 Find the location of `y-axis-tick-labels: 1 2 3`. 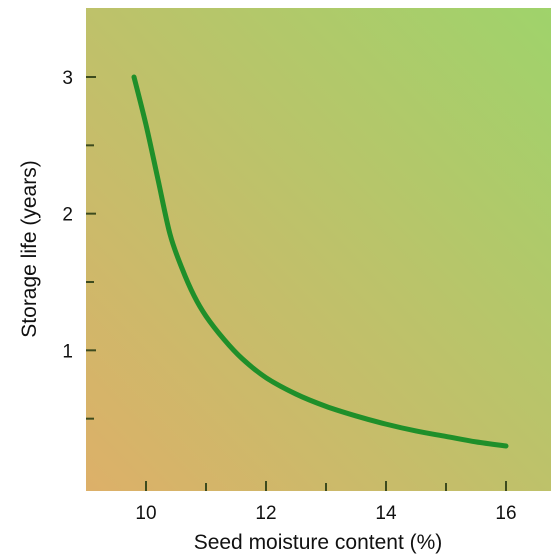

y-axis-tick-labels: 1 2 3 is located at coordinates (67, 215).